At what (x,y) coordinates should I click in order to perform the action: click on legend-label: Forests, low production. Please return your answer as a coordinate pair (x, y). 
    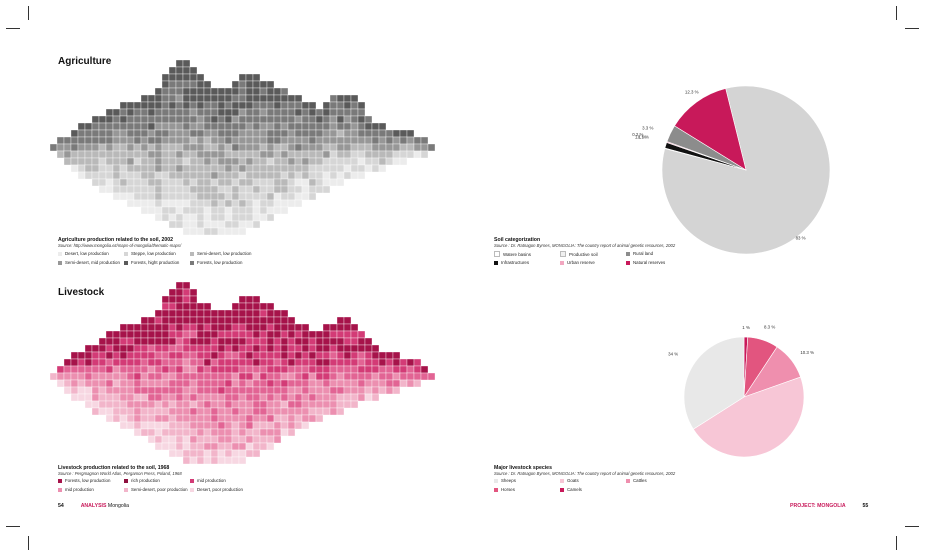
    Looking at the image, I should click on (88, 480).